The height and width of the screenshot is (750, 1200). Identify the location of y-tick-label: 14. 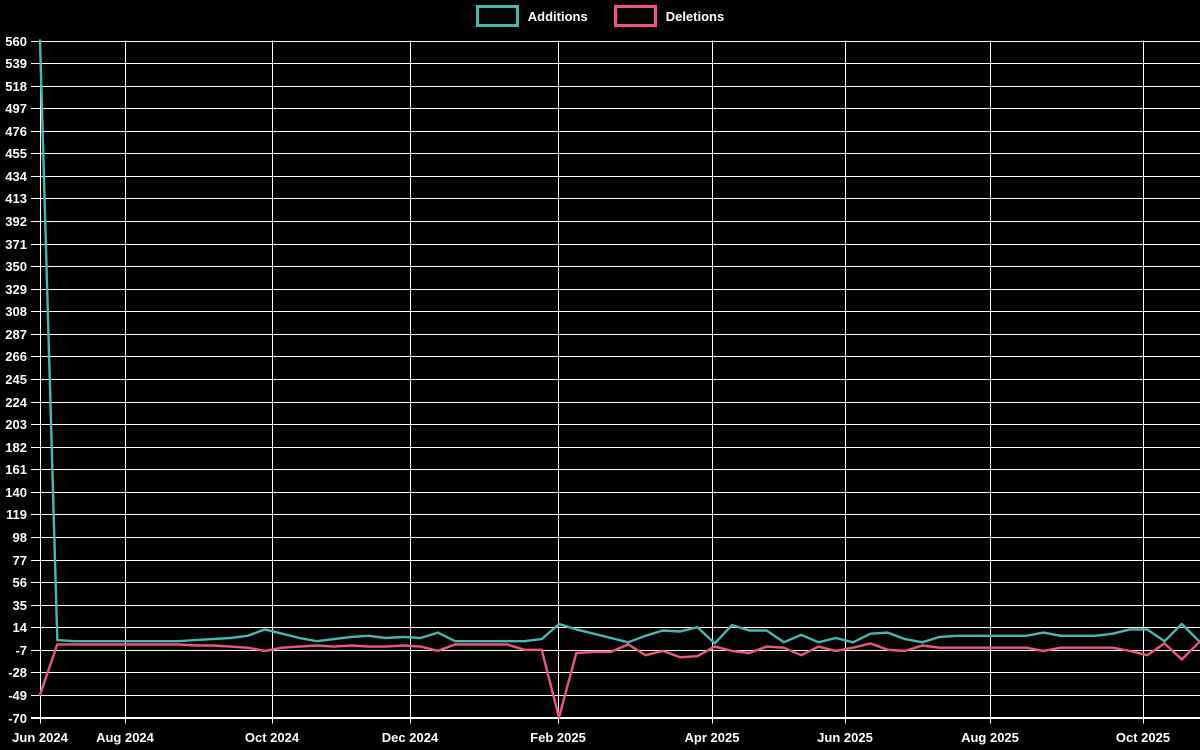
(20, 627).